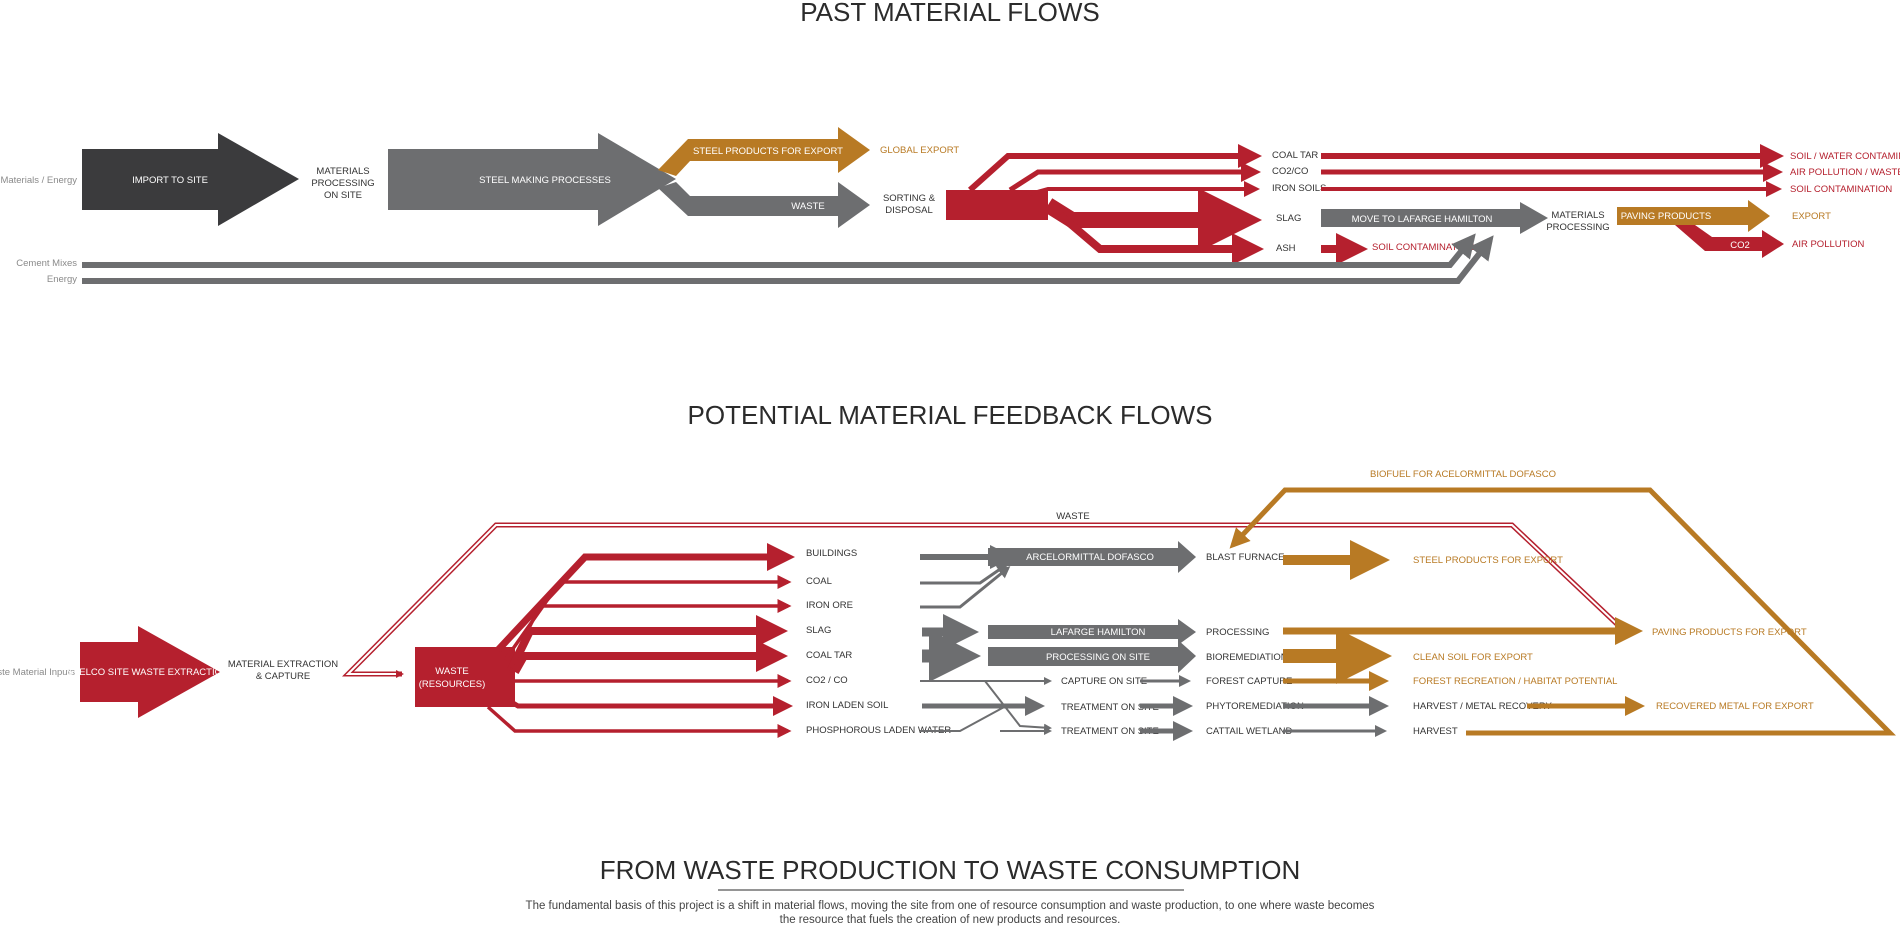 The width and height of the screenshot is (1900, 927). What do you see at coordinates (965, 587) in the screenshot?
I see `ore-to-arcelor` at bounding box center [965, 587].